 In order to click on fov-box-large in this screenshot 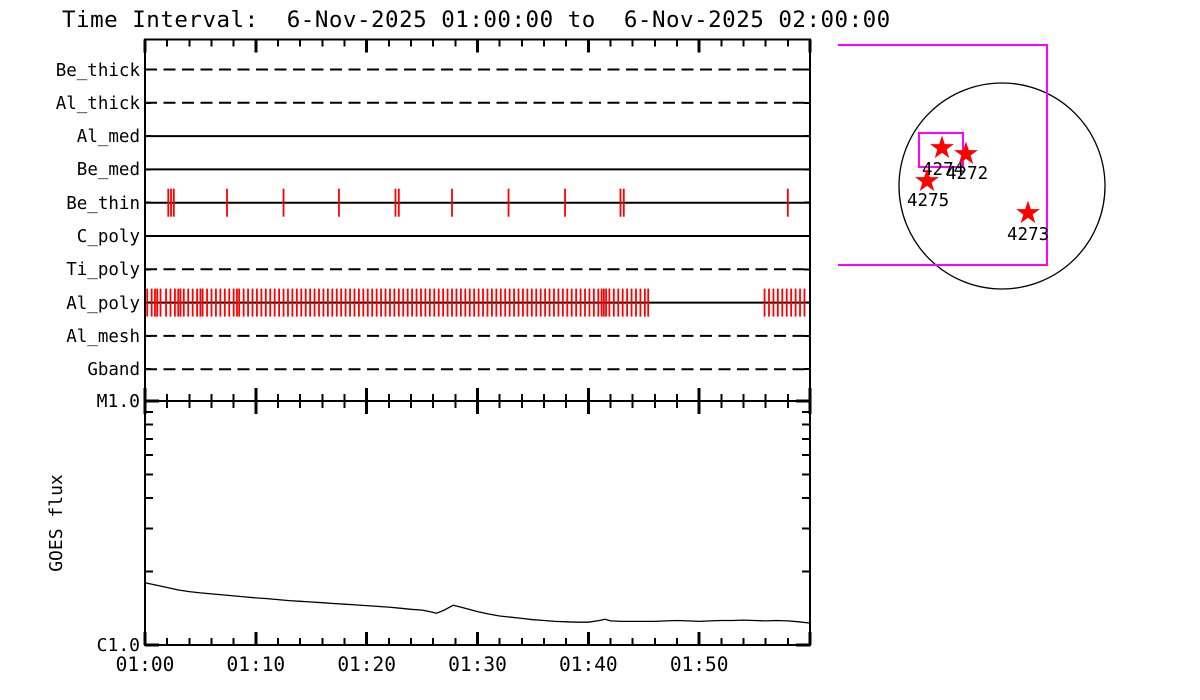, I will do `click(943, 155)`.